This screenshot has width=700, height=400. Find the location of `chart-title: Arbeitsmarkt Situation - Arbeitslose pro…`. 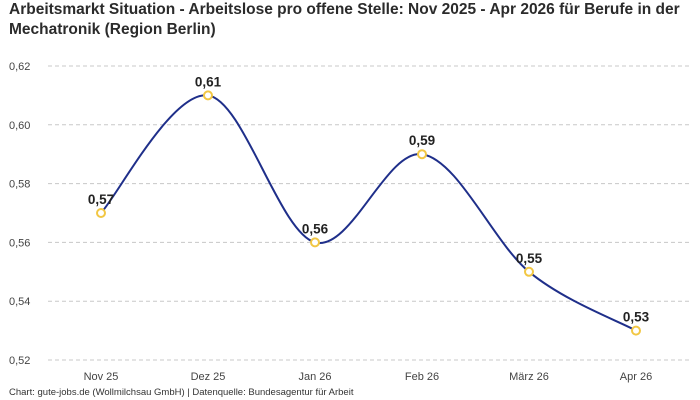

chart-title: Arbeitsmarkt Situation - Arbeitslose pro… is located at coordinates (344, 19).